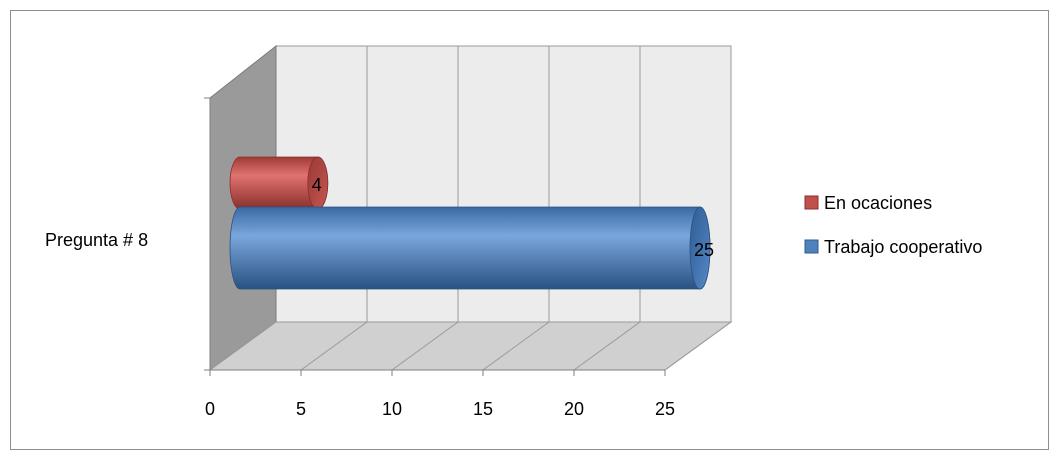 The image size is (1059, 450). Describe the element at coordinates (470, 346) in the screenshot. I see `floor` at that location.